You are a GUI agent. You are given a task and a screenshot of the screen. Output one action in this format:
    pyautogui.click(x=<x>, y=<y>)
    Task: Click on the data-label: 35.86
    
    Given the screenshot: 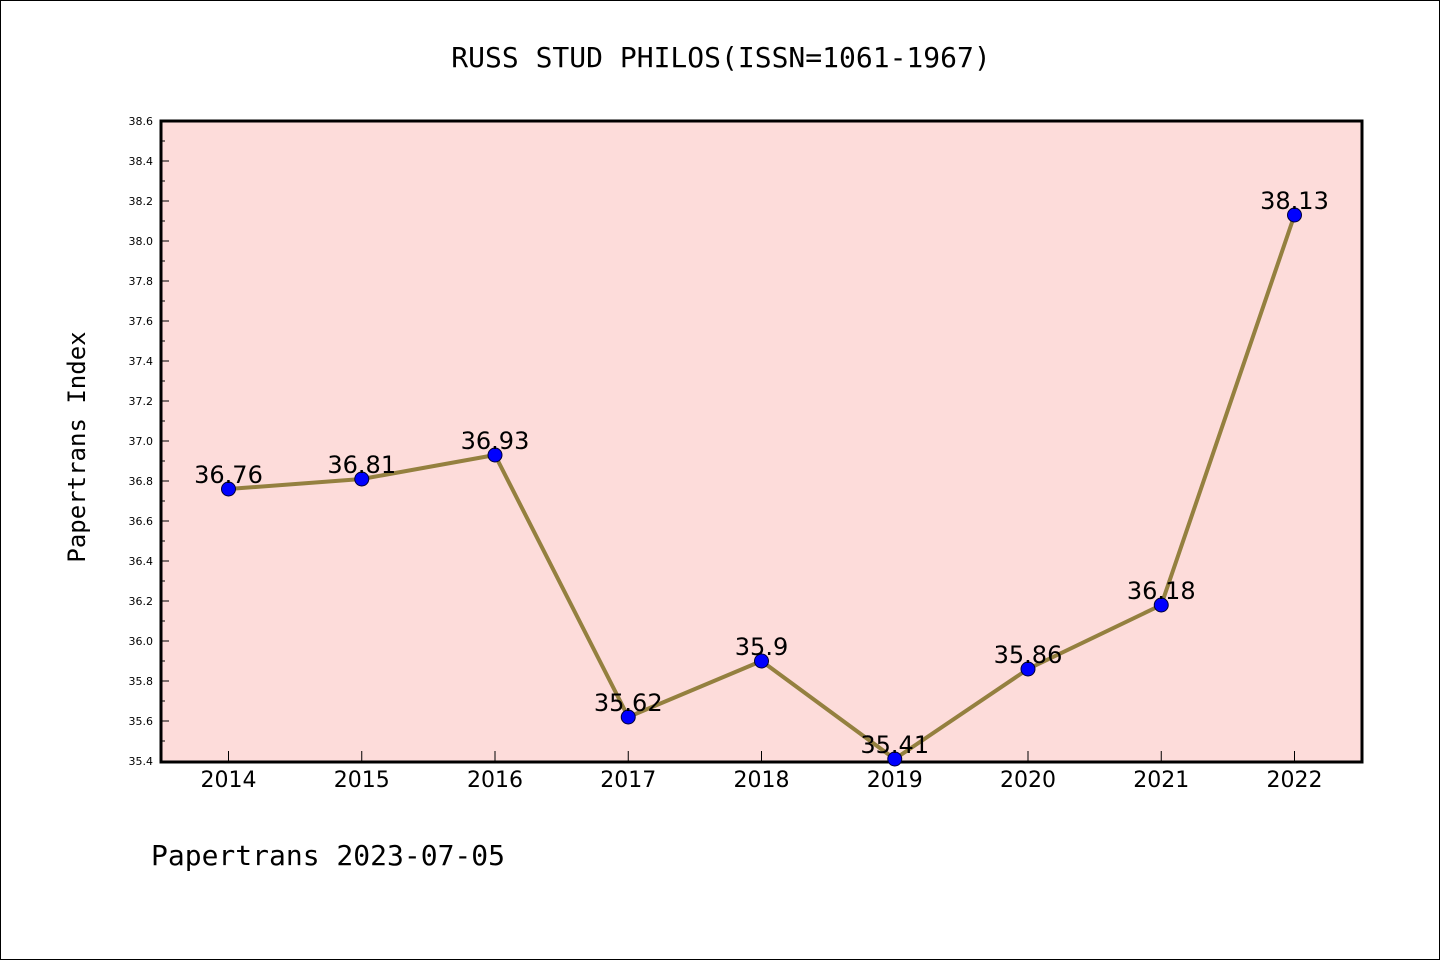 What is the action you would take?
    pyautogui.click(x=1028, y=655)
    